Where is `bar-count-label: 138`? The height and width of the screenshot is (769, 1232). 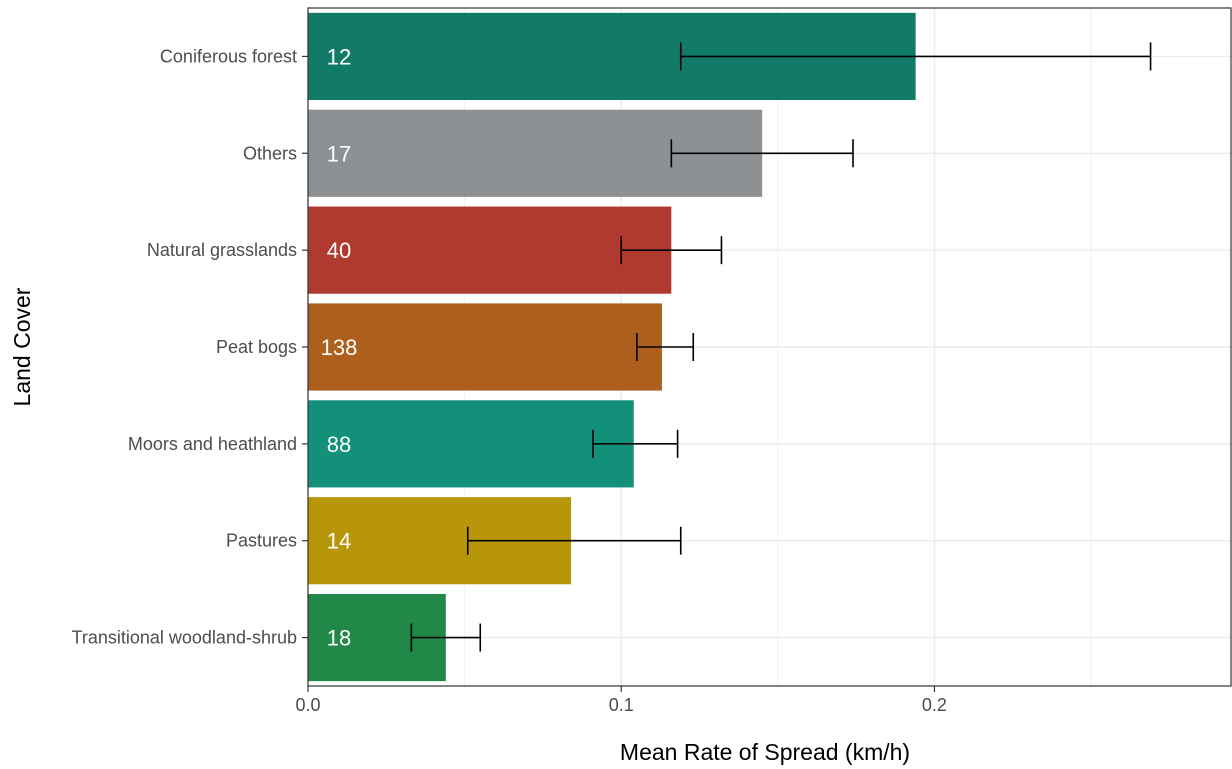 bar-count-label: 138 is located at coordinates (339, 347).